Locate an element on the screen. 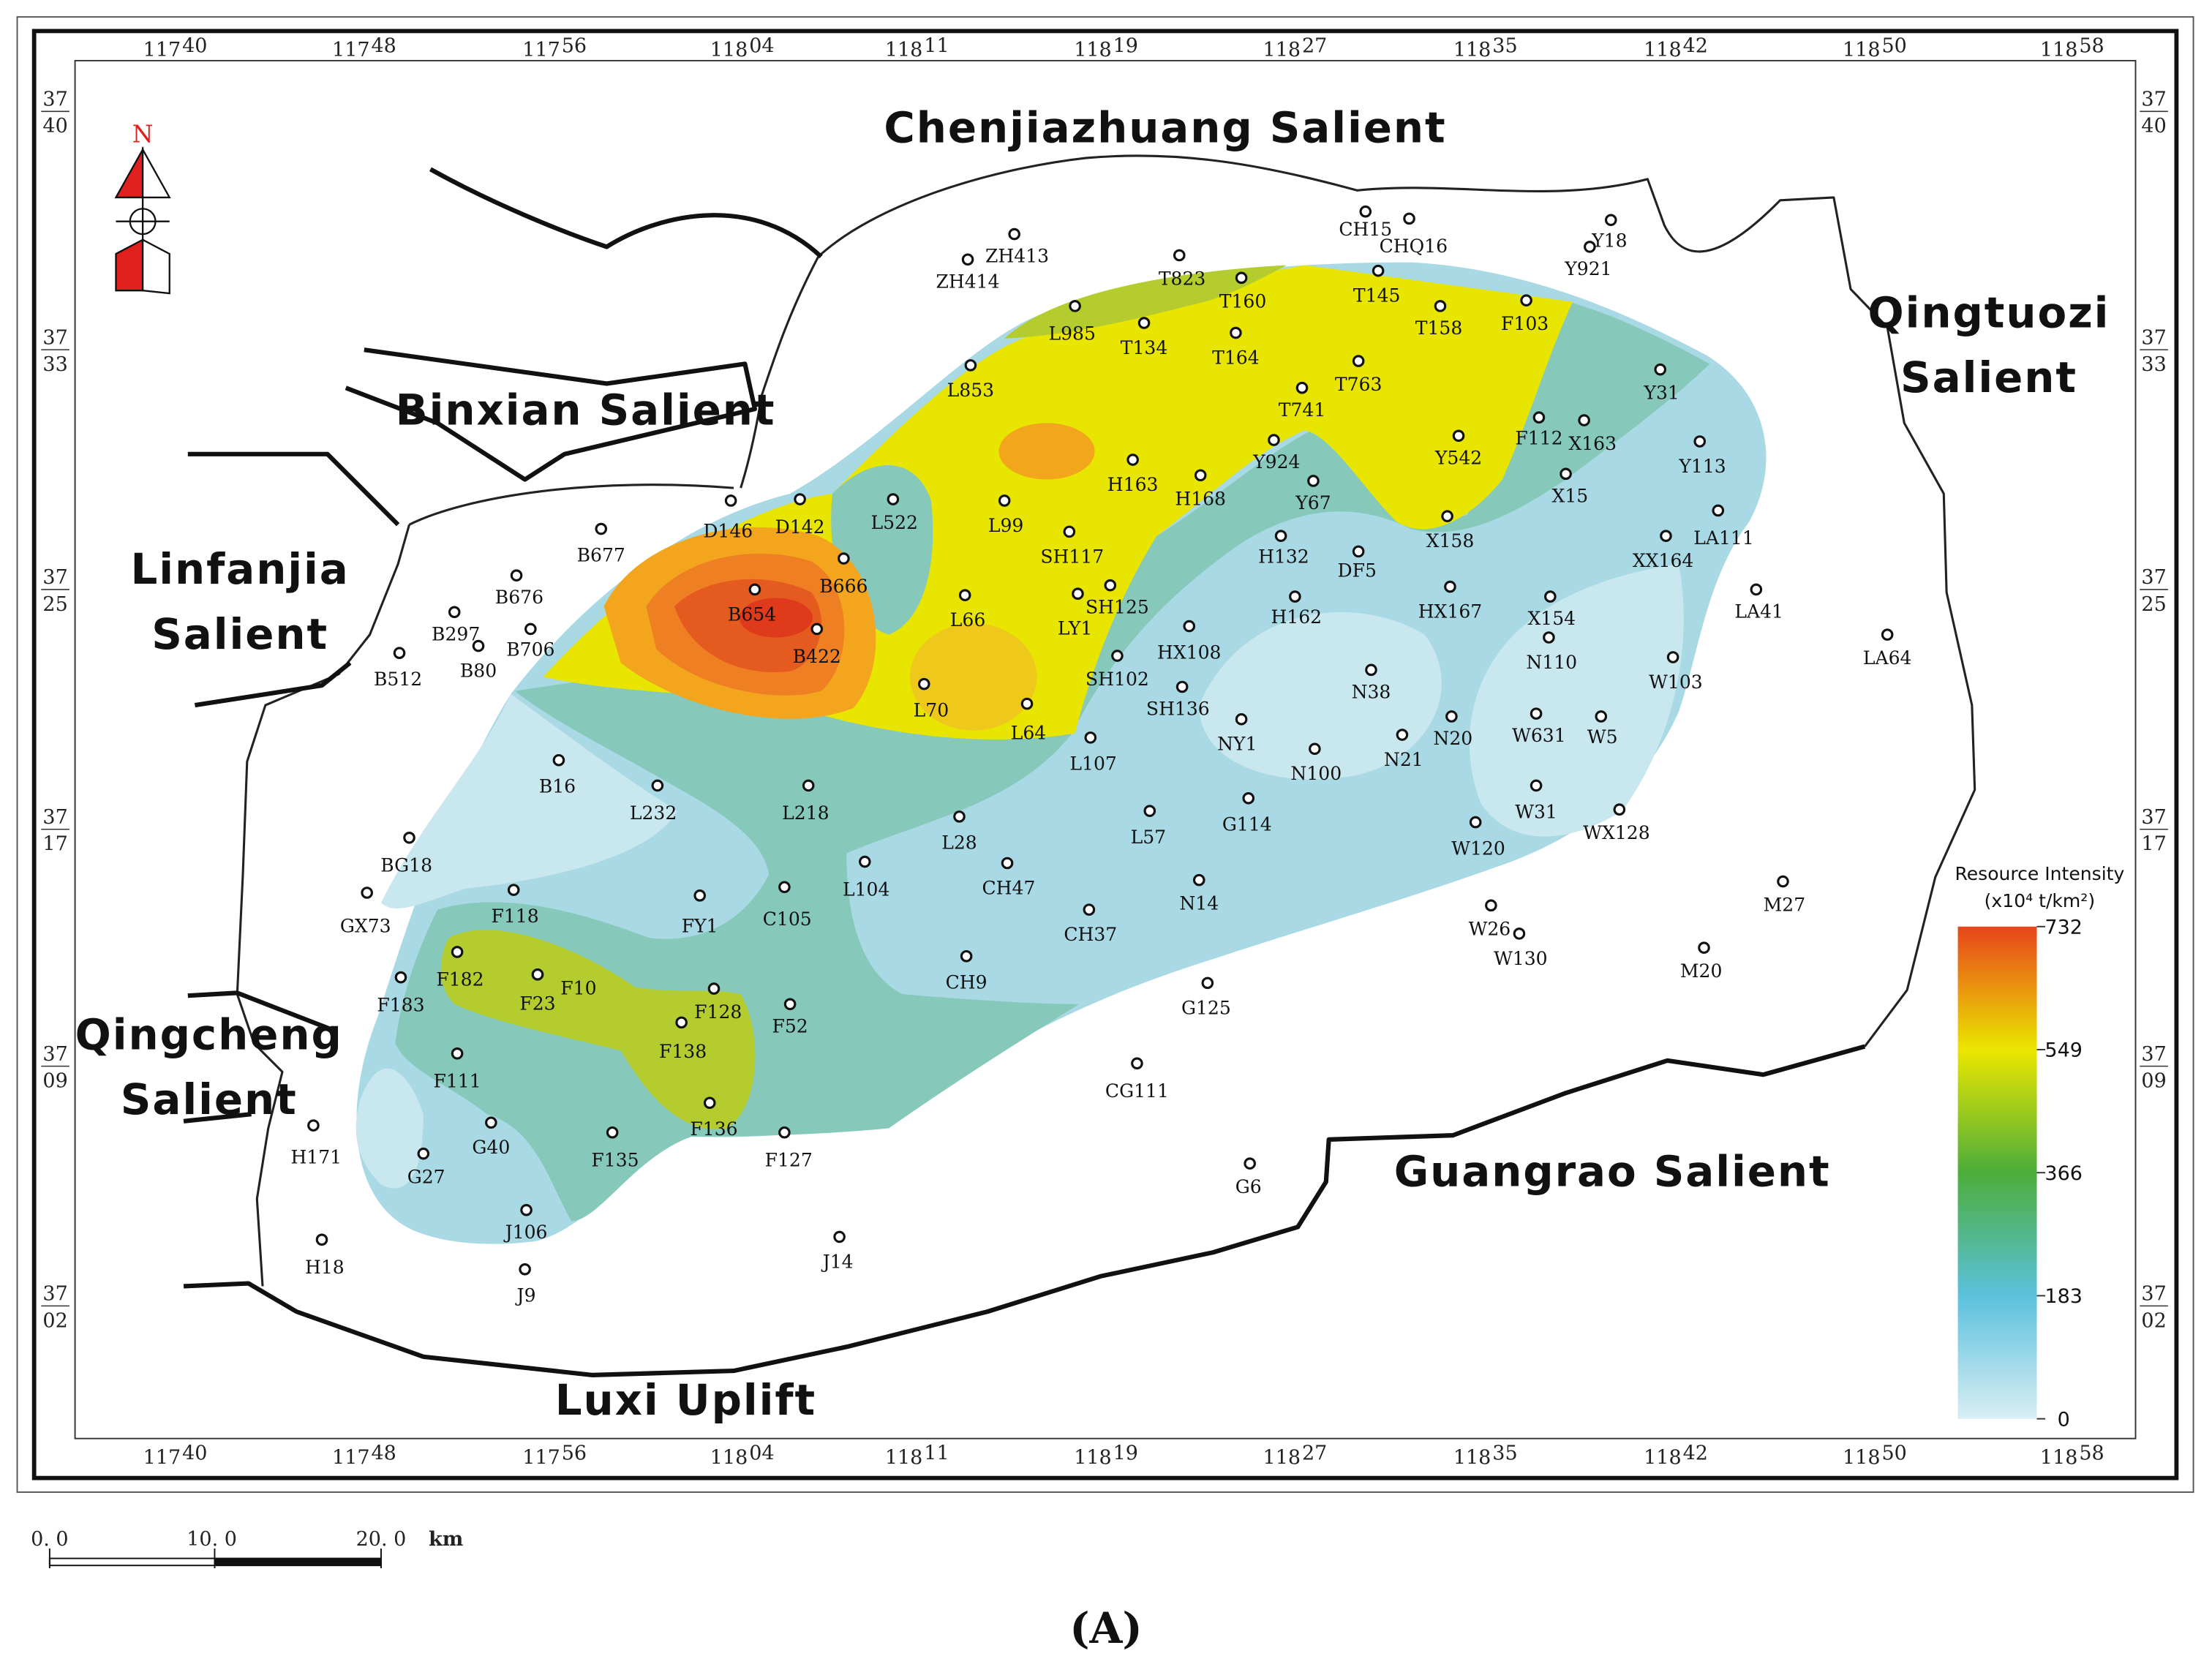  longitude-minute: 11 is located at coordinates (936, 45).